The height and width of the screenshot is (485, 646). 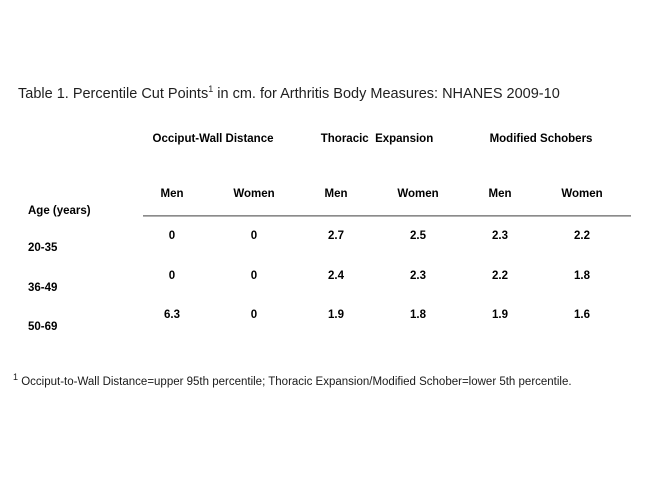 What do you see at coordinates (320, 282) in the screenshot?
I see `table-row: 36-49 0 0 2.4 2.3 2.2 1.8` at bounding box center [320, 282].